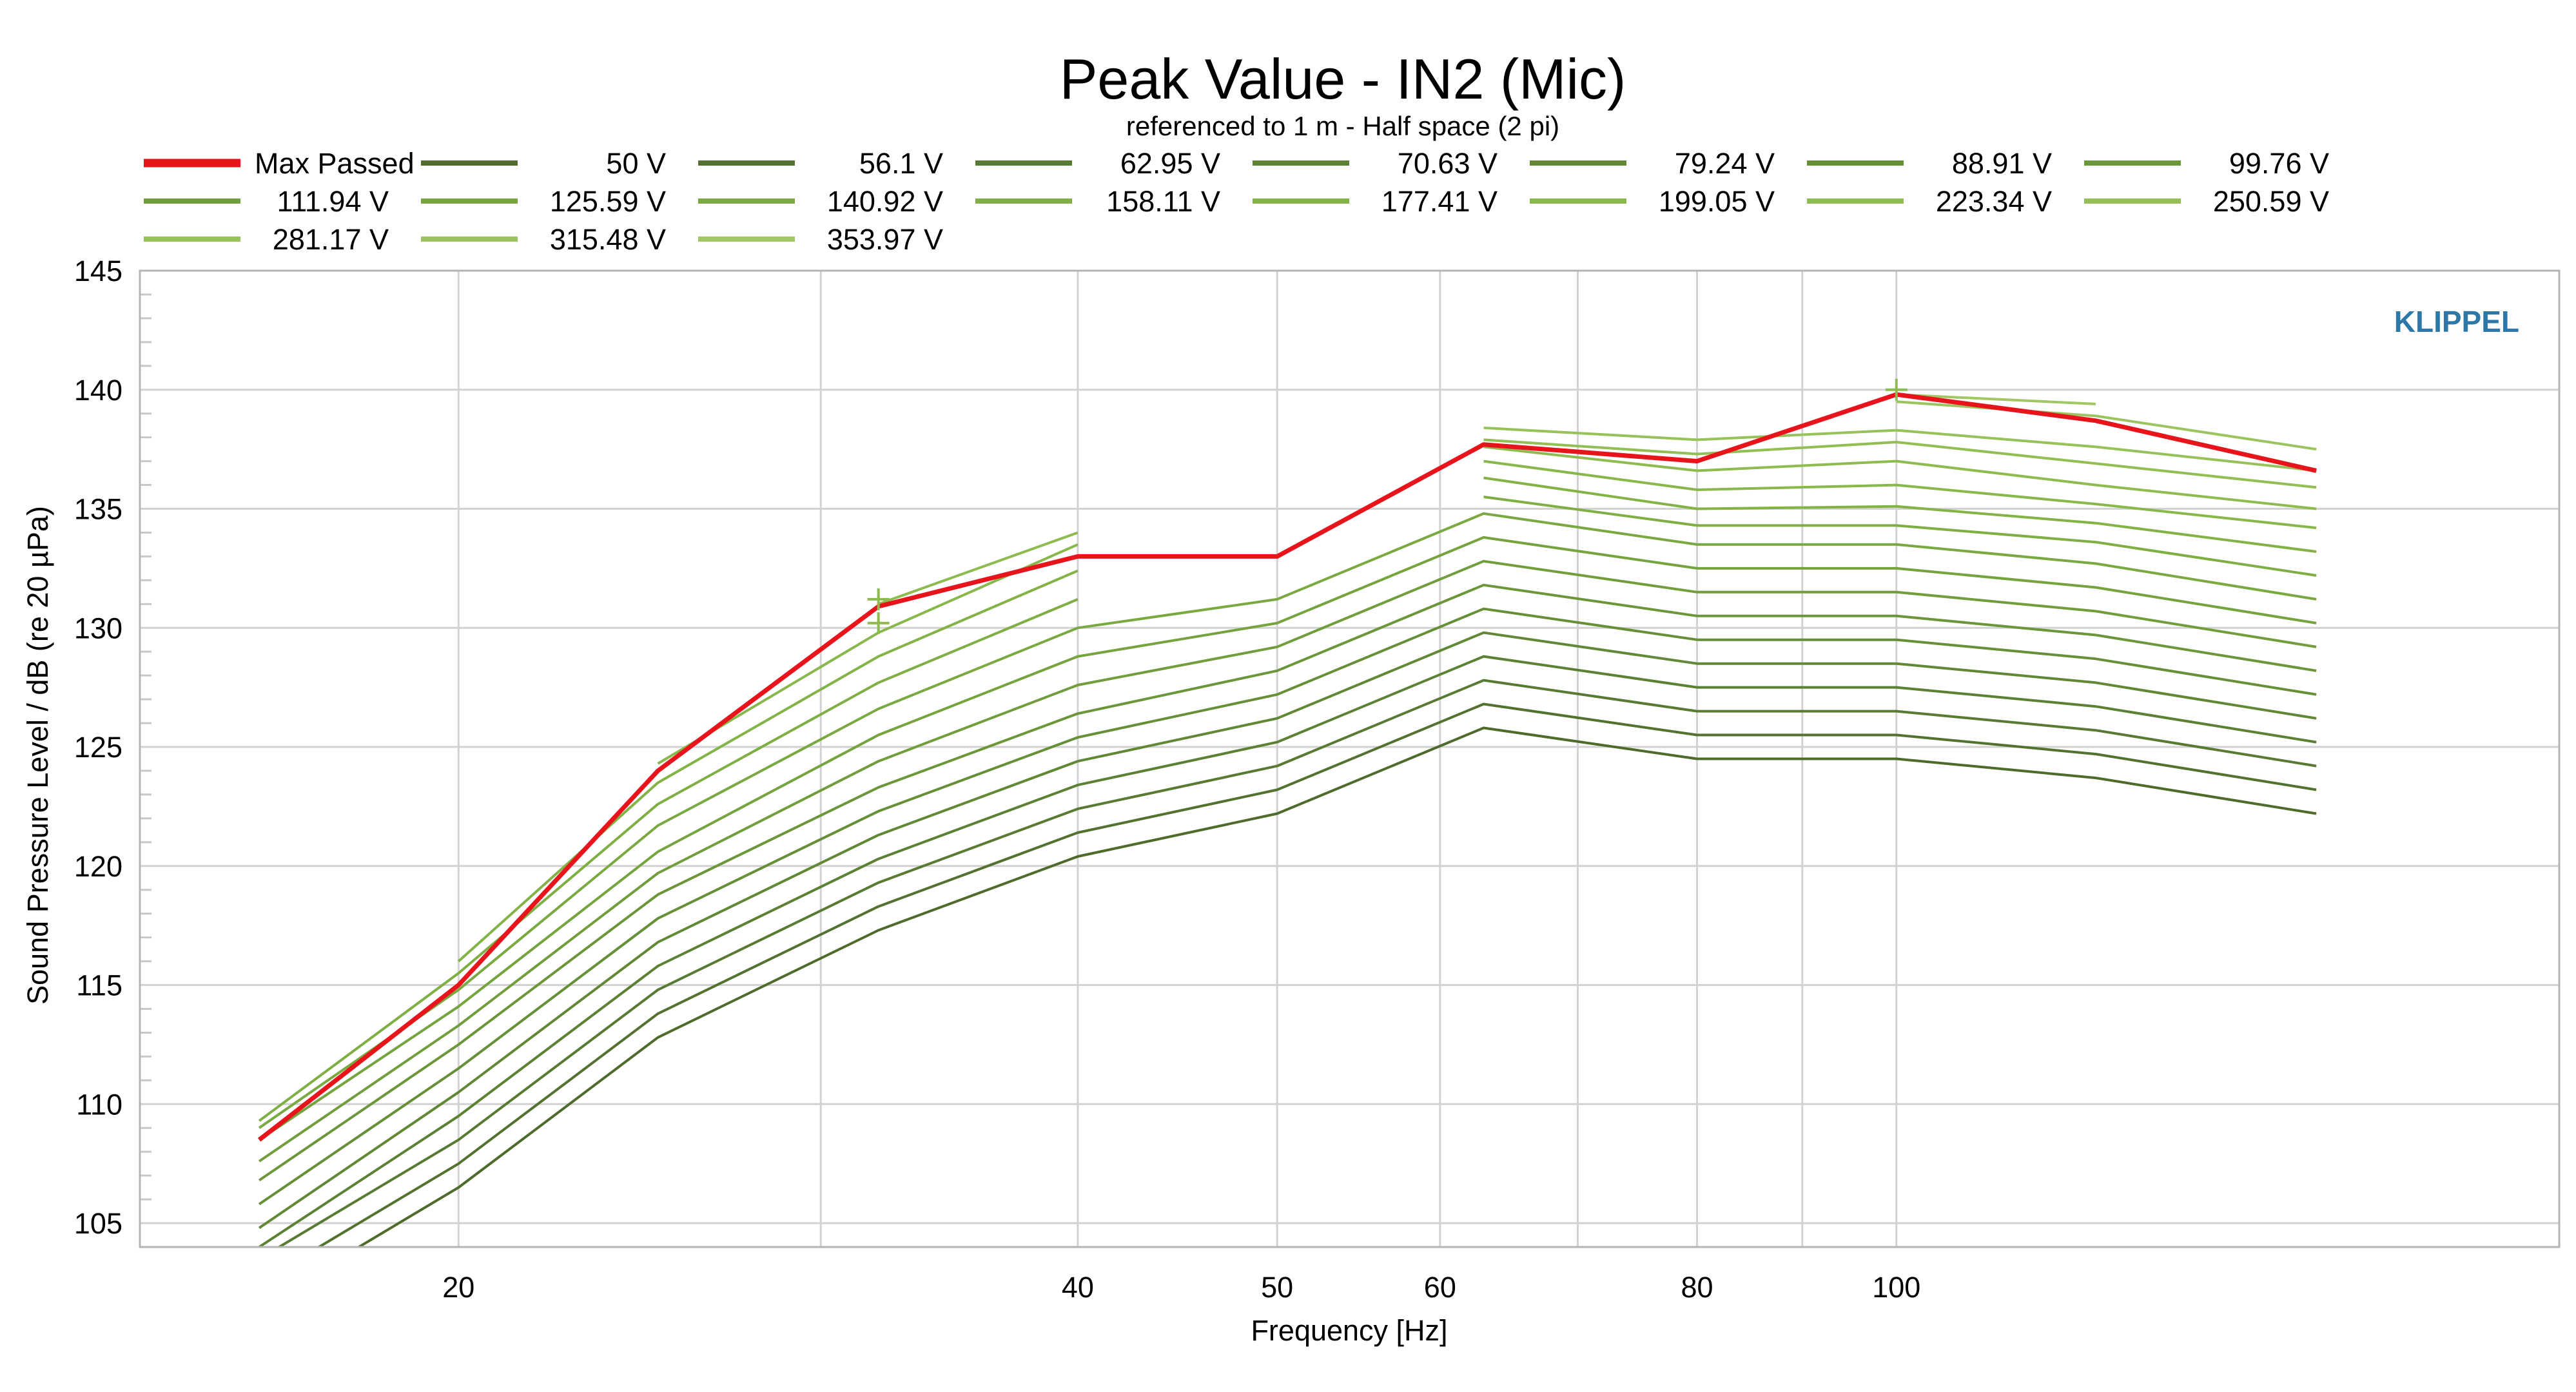 The image size is (2576, 1392). I want to click on legend-label: 111.94 V, so click(333, 201).